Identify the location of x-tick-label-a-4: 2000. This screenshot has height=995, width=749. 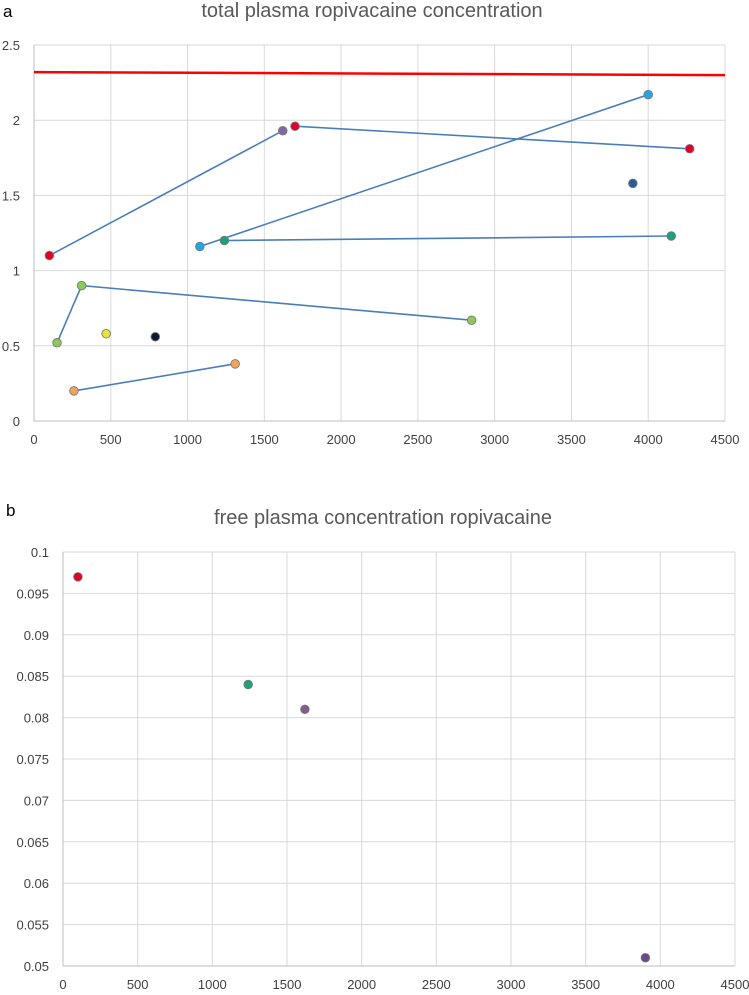
(341, 439).